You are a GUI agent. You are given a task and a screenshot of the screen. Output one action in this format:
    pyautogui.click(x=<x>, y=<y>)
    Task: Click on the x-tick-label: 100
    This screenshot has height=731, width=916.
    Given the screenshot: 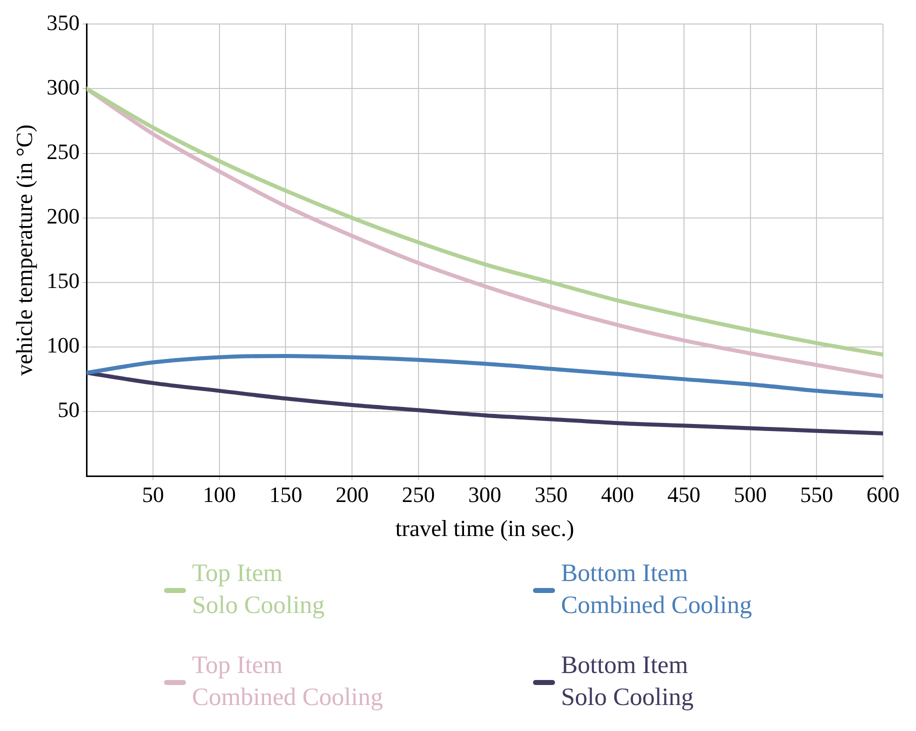 What is the action you would take?
    pyautogui.click(x=219, y=494)
    